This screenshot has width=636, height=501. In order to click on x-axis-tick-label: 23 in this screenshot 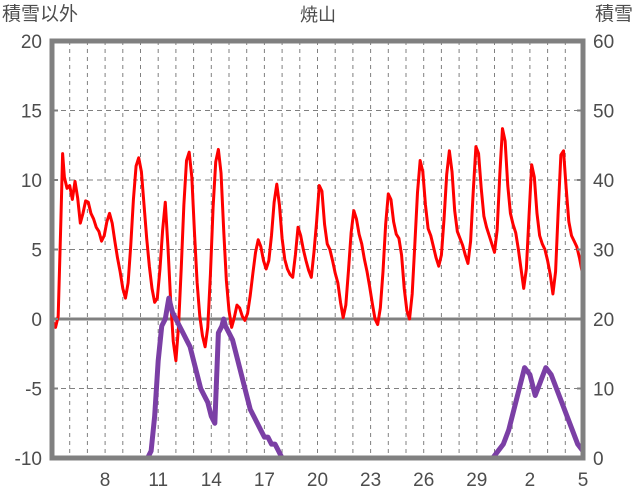, I will do `click(370, 480)`.